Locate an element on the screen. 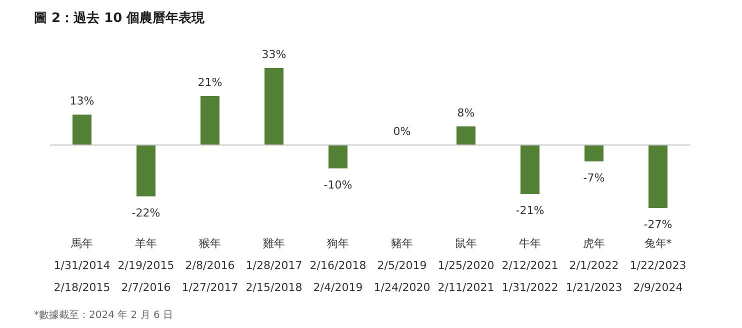 This screenshot has width=742, height=328. data-label: 33% is located at coordinates (274, 54).